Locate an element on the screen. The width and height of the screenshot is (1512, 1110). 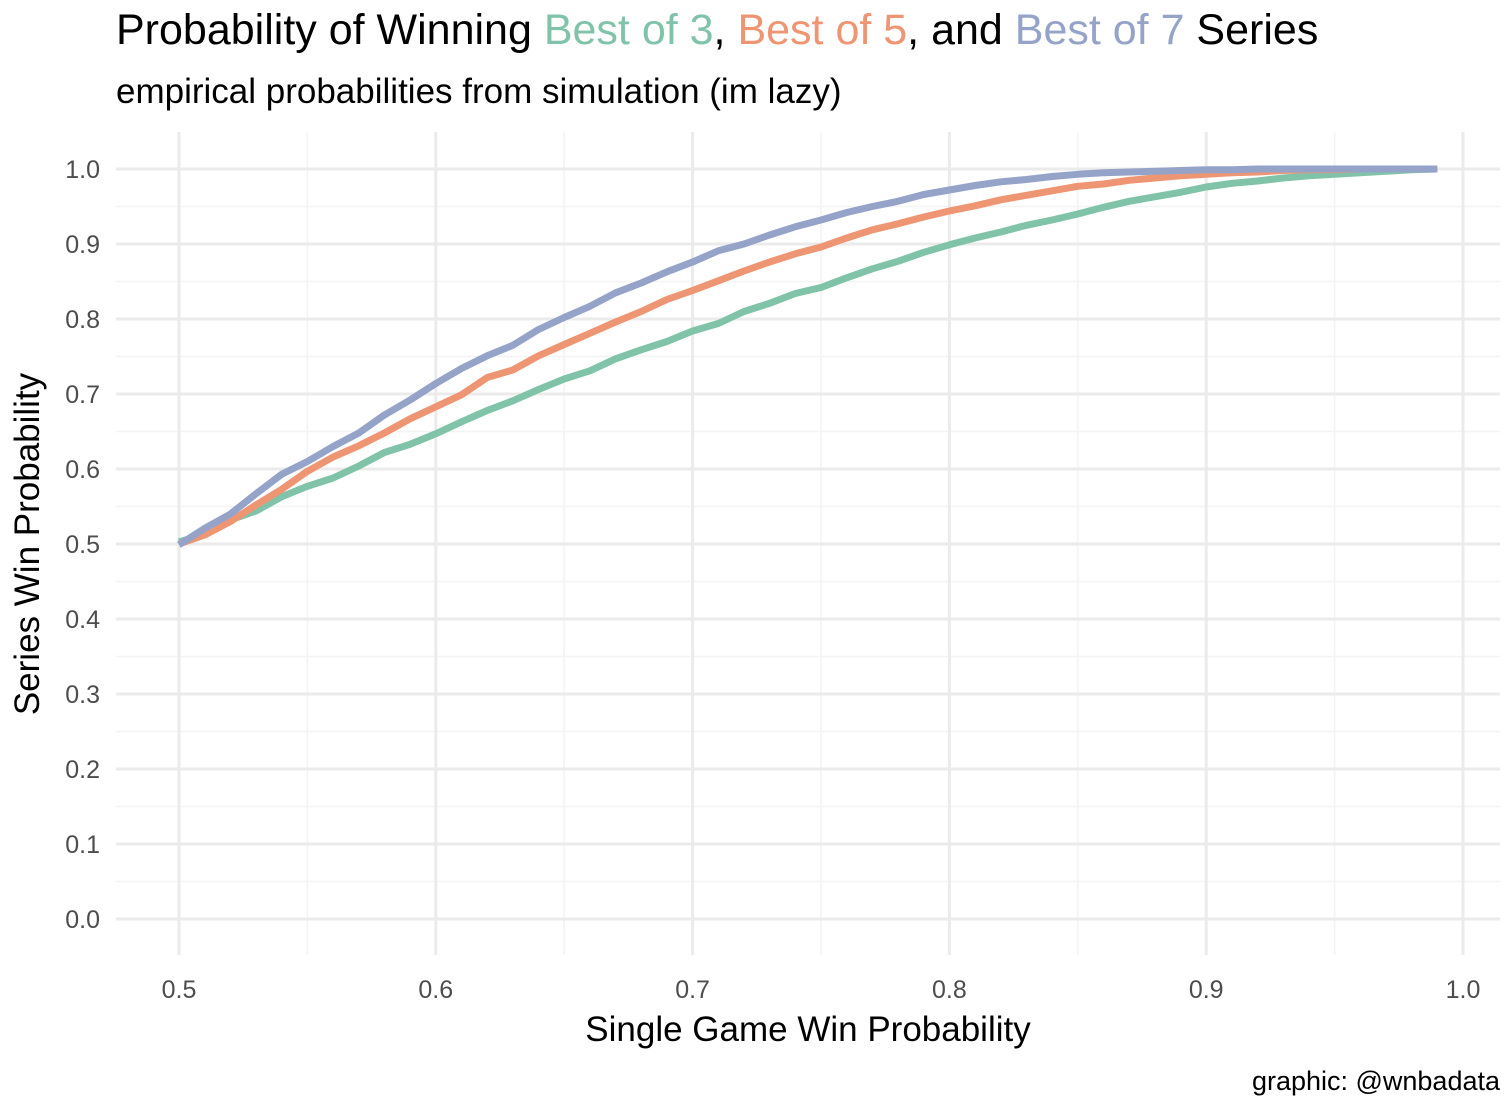
title-best-of-3: Best of 3 is located at coordinates (628, 30).